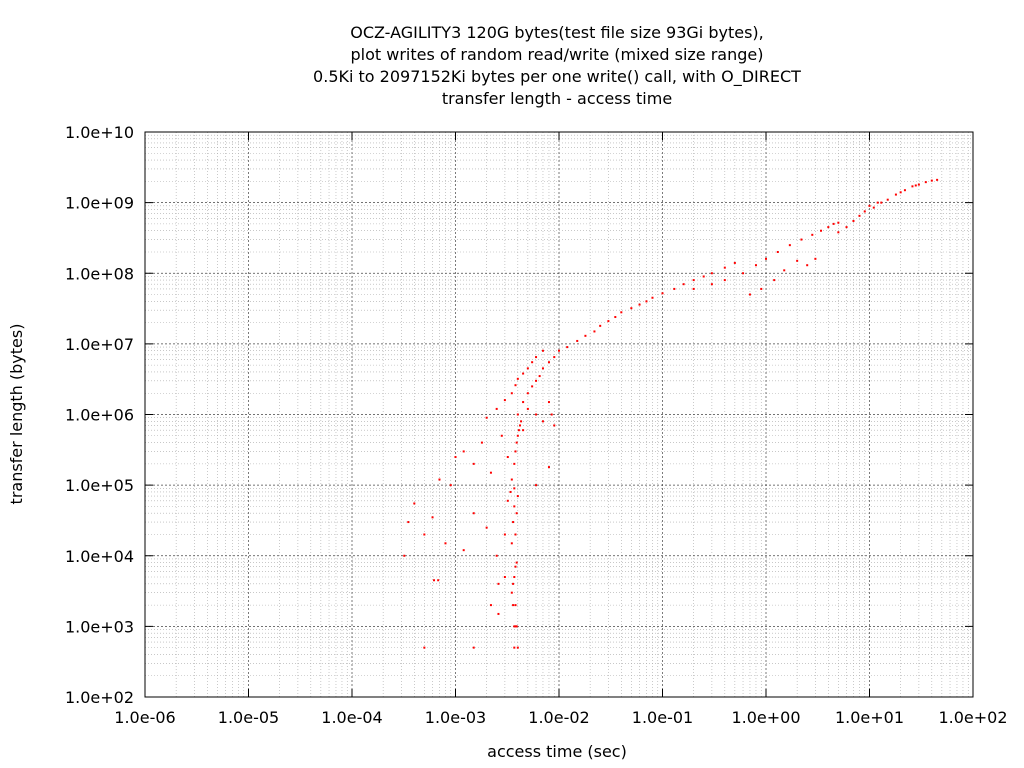  What do you see at coordinates (99, 415) in the screenshot?
I see `y-tick-label: 1.0e+06` at bounding box center [99, 415].